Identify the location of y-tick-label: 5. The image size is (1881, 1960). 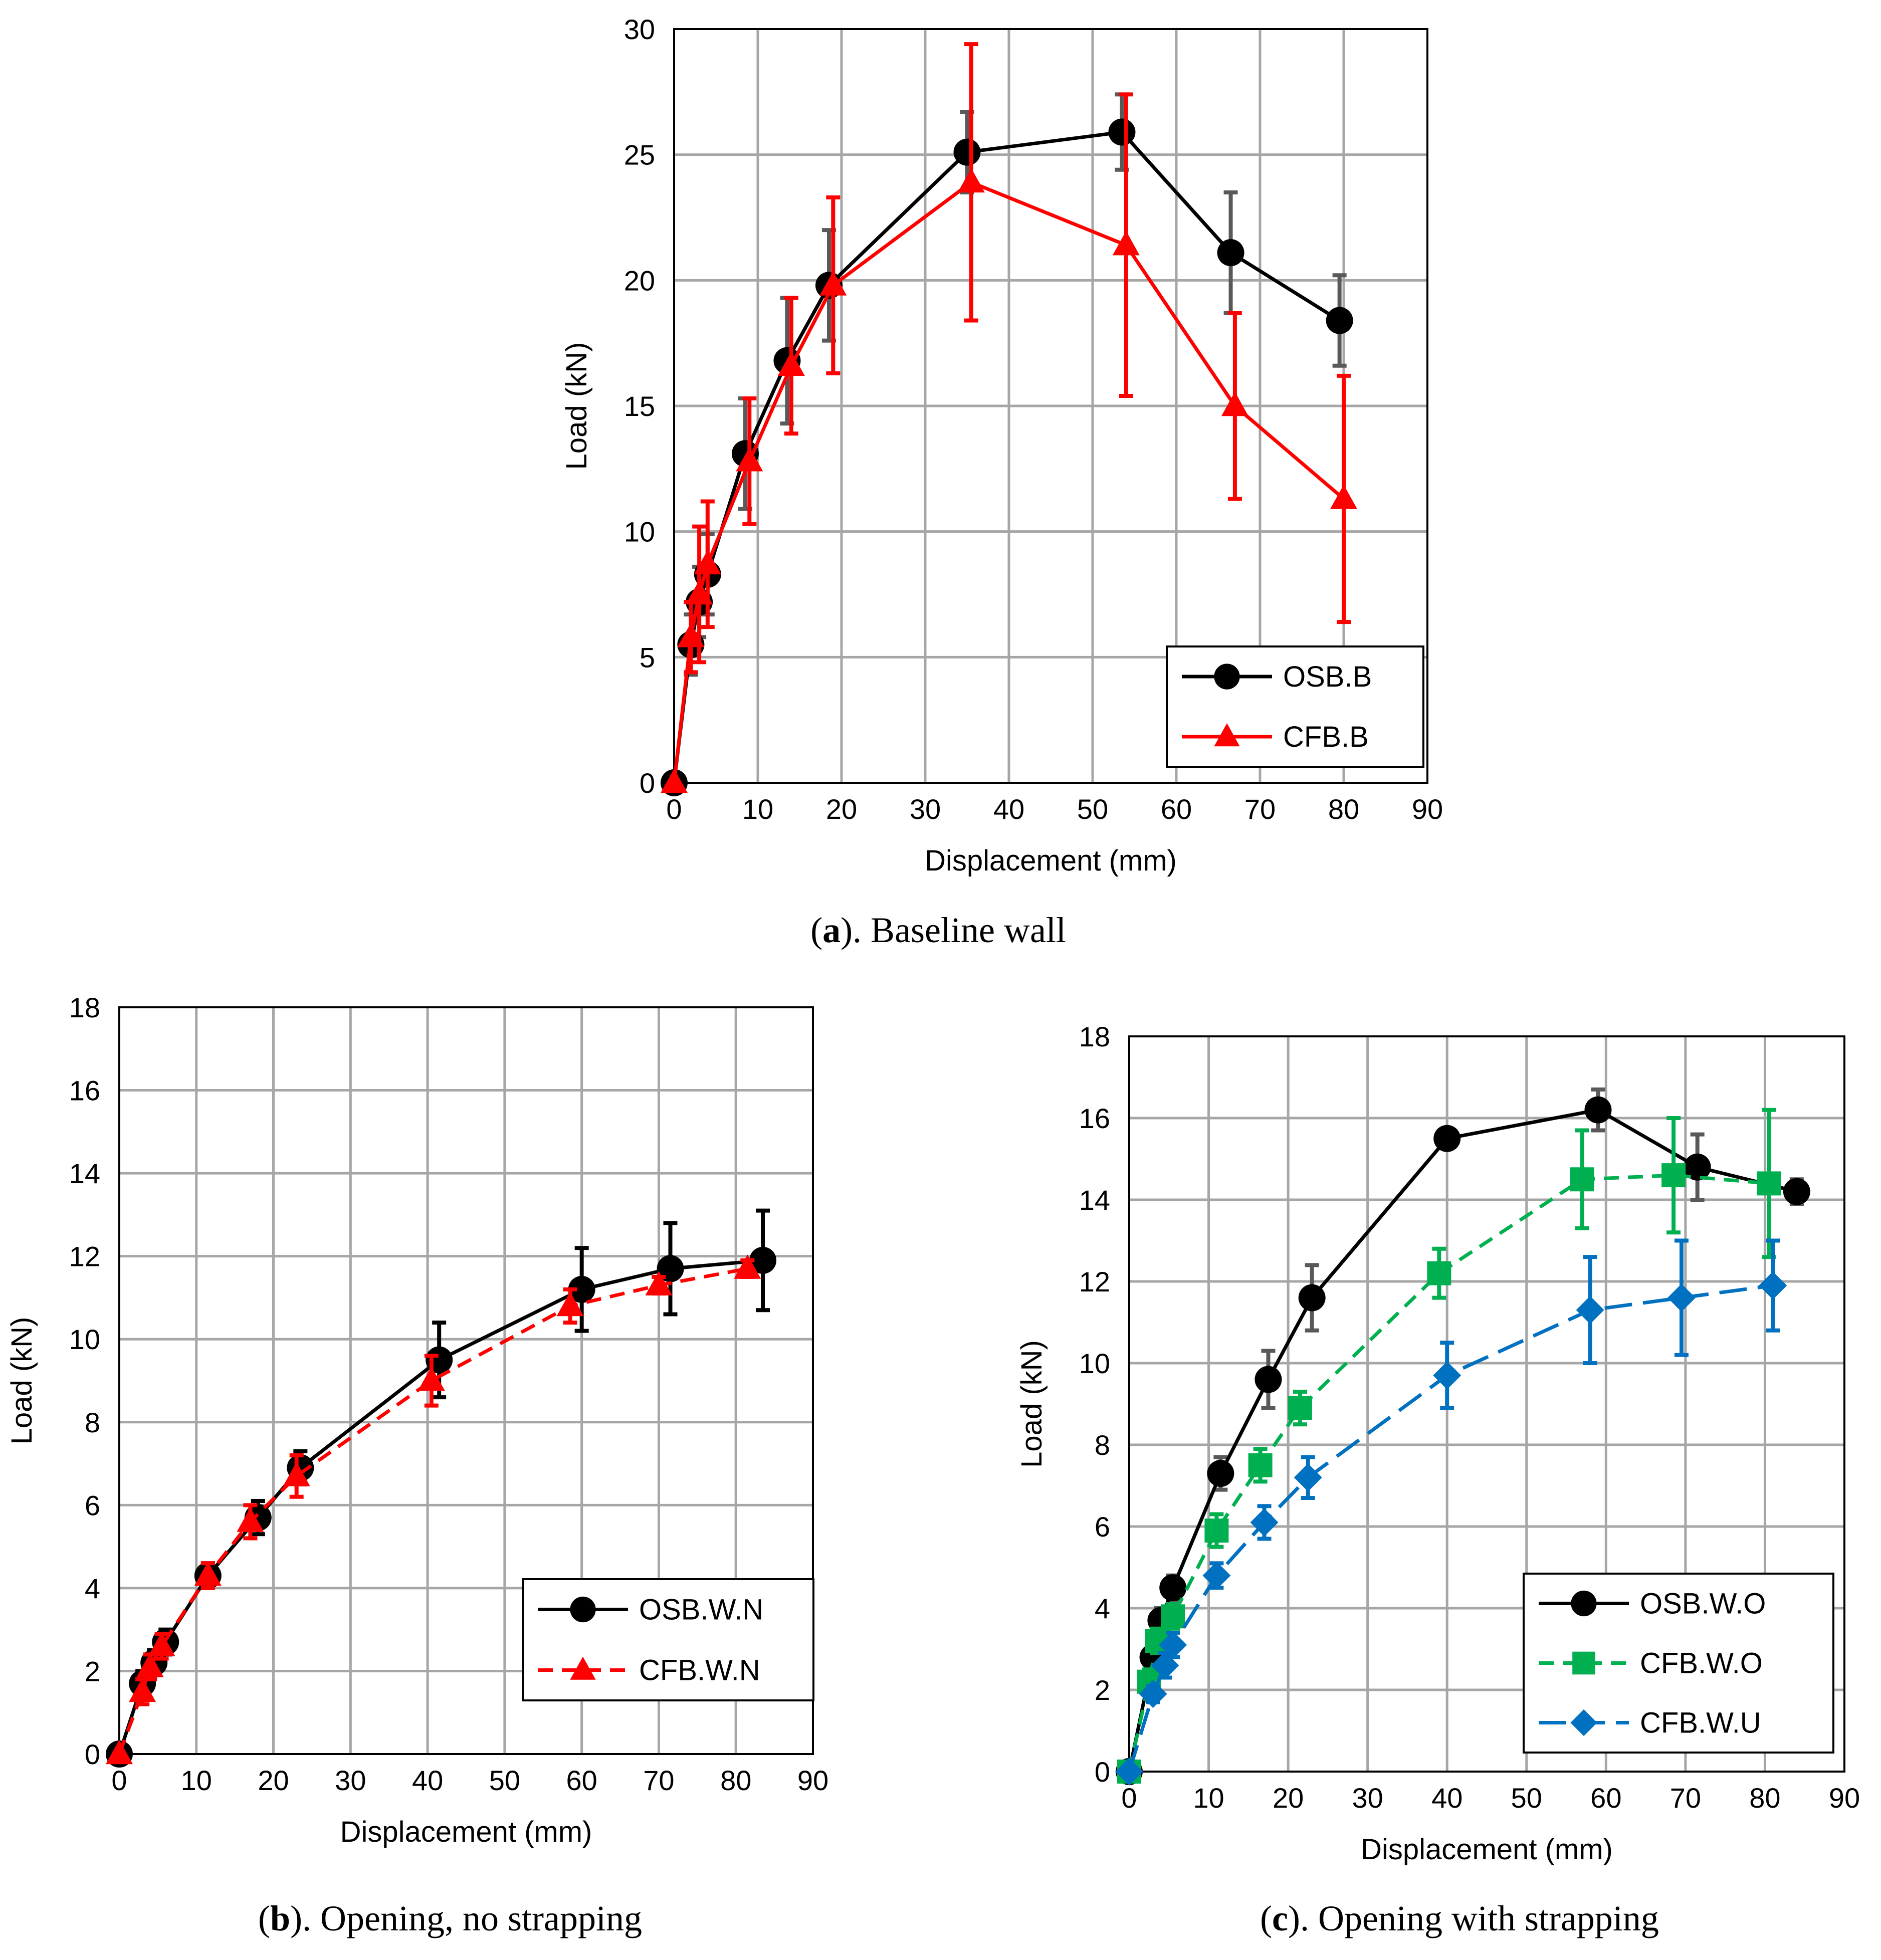
(647, 657).